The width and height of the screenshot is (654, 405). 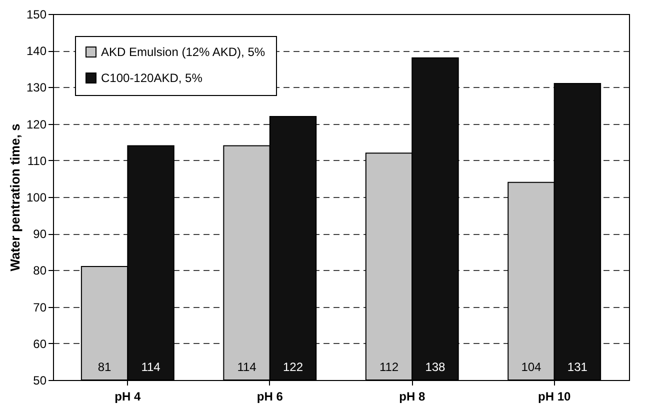 I want to click on y-tick-label: 140, so click(x=36, y=51).